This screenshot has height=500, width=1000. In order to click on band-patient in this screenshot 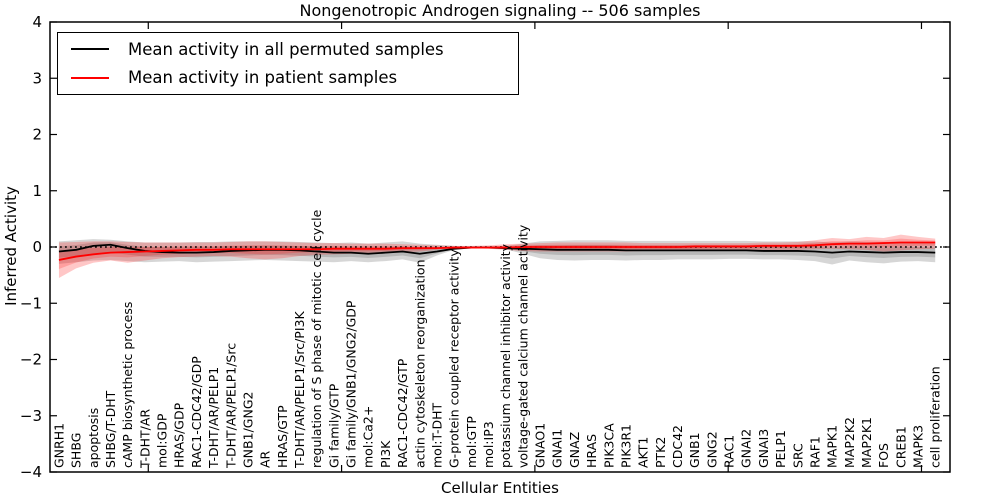, I will do `click(497, 256)`.